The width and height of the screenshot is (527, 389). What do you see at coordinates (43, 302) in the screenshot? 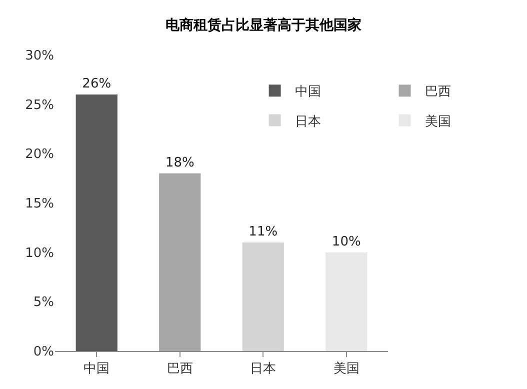
I see `y-tick-label: 5%` at bounding box center [43, 302].